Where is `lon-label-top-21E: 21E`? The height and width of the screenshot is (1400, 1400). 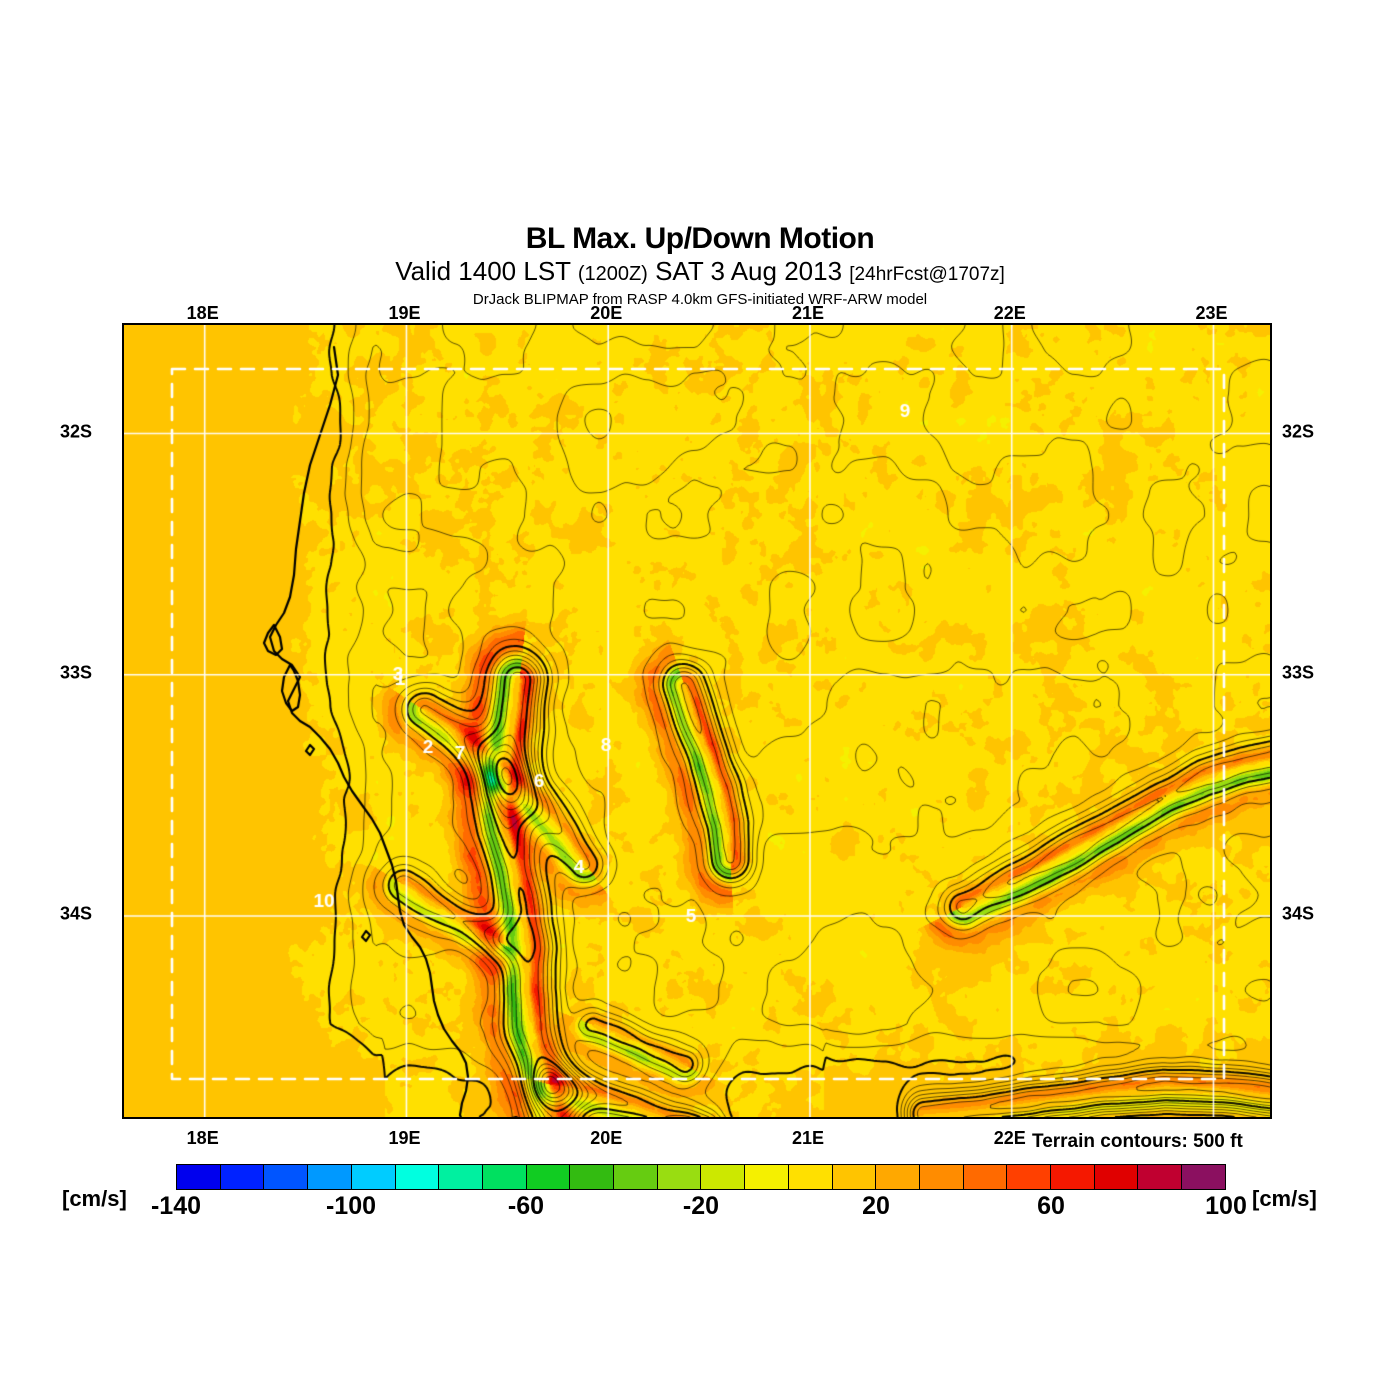 lon-label-top-21E: 21E is located at coordinates (807, 313).